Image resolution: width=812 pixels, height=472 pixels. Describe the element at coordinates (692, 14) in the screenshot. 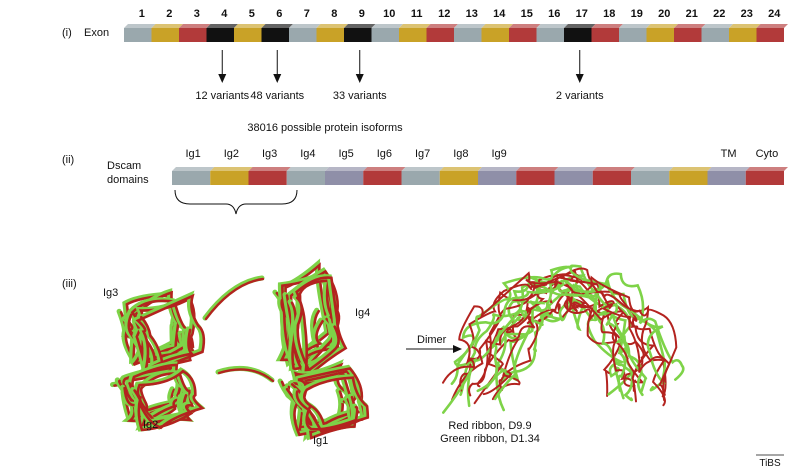

I see `exon-number-21: 21` at that location.